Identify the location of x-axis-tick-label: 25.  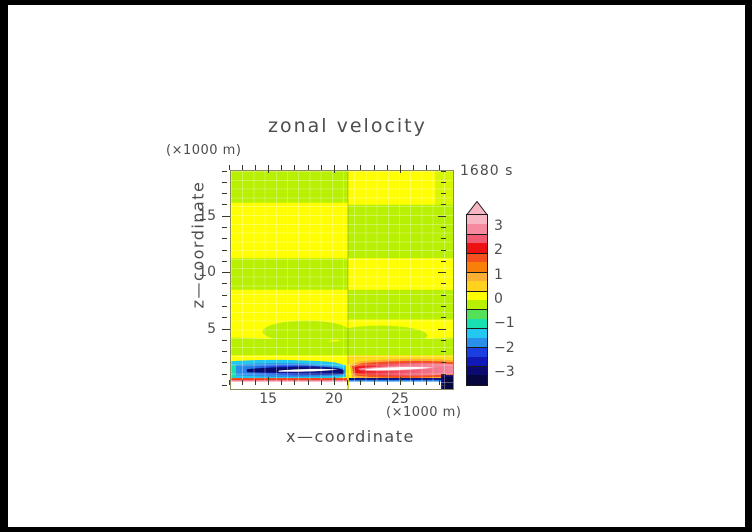
(399, 399).